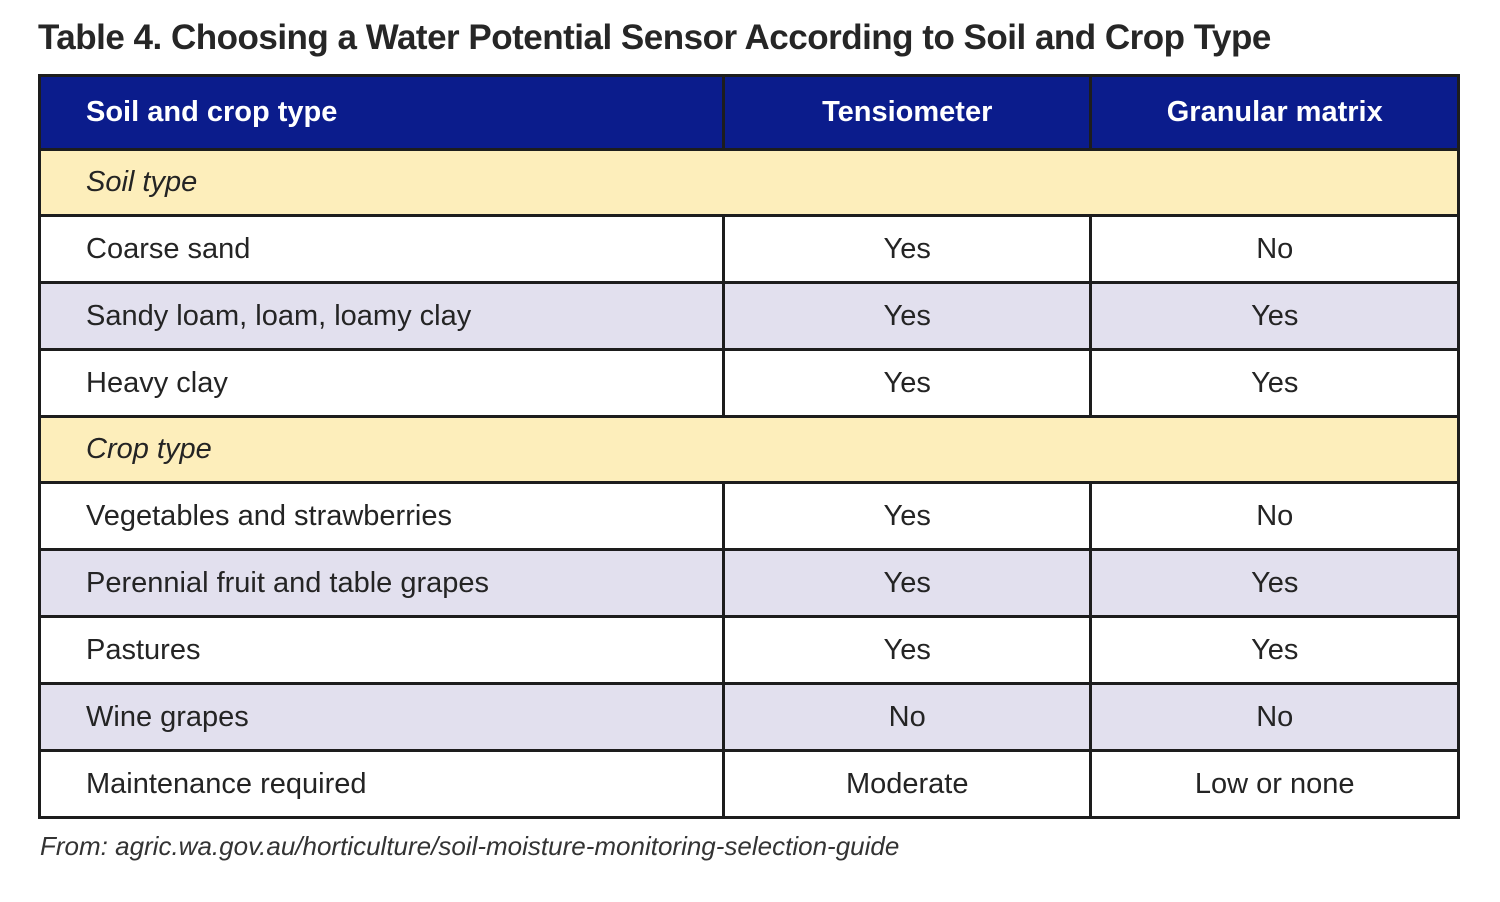 This screenshot has height=902, width=1500. I want to click on table-row-perennial-fruit: Perennial fruit and table grapes Yes Yes, so click(749, 583).